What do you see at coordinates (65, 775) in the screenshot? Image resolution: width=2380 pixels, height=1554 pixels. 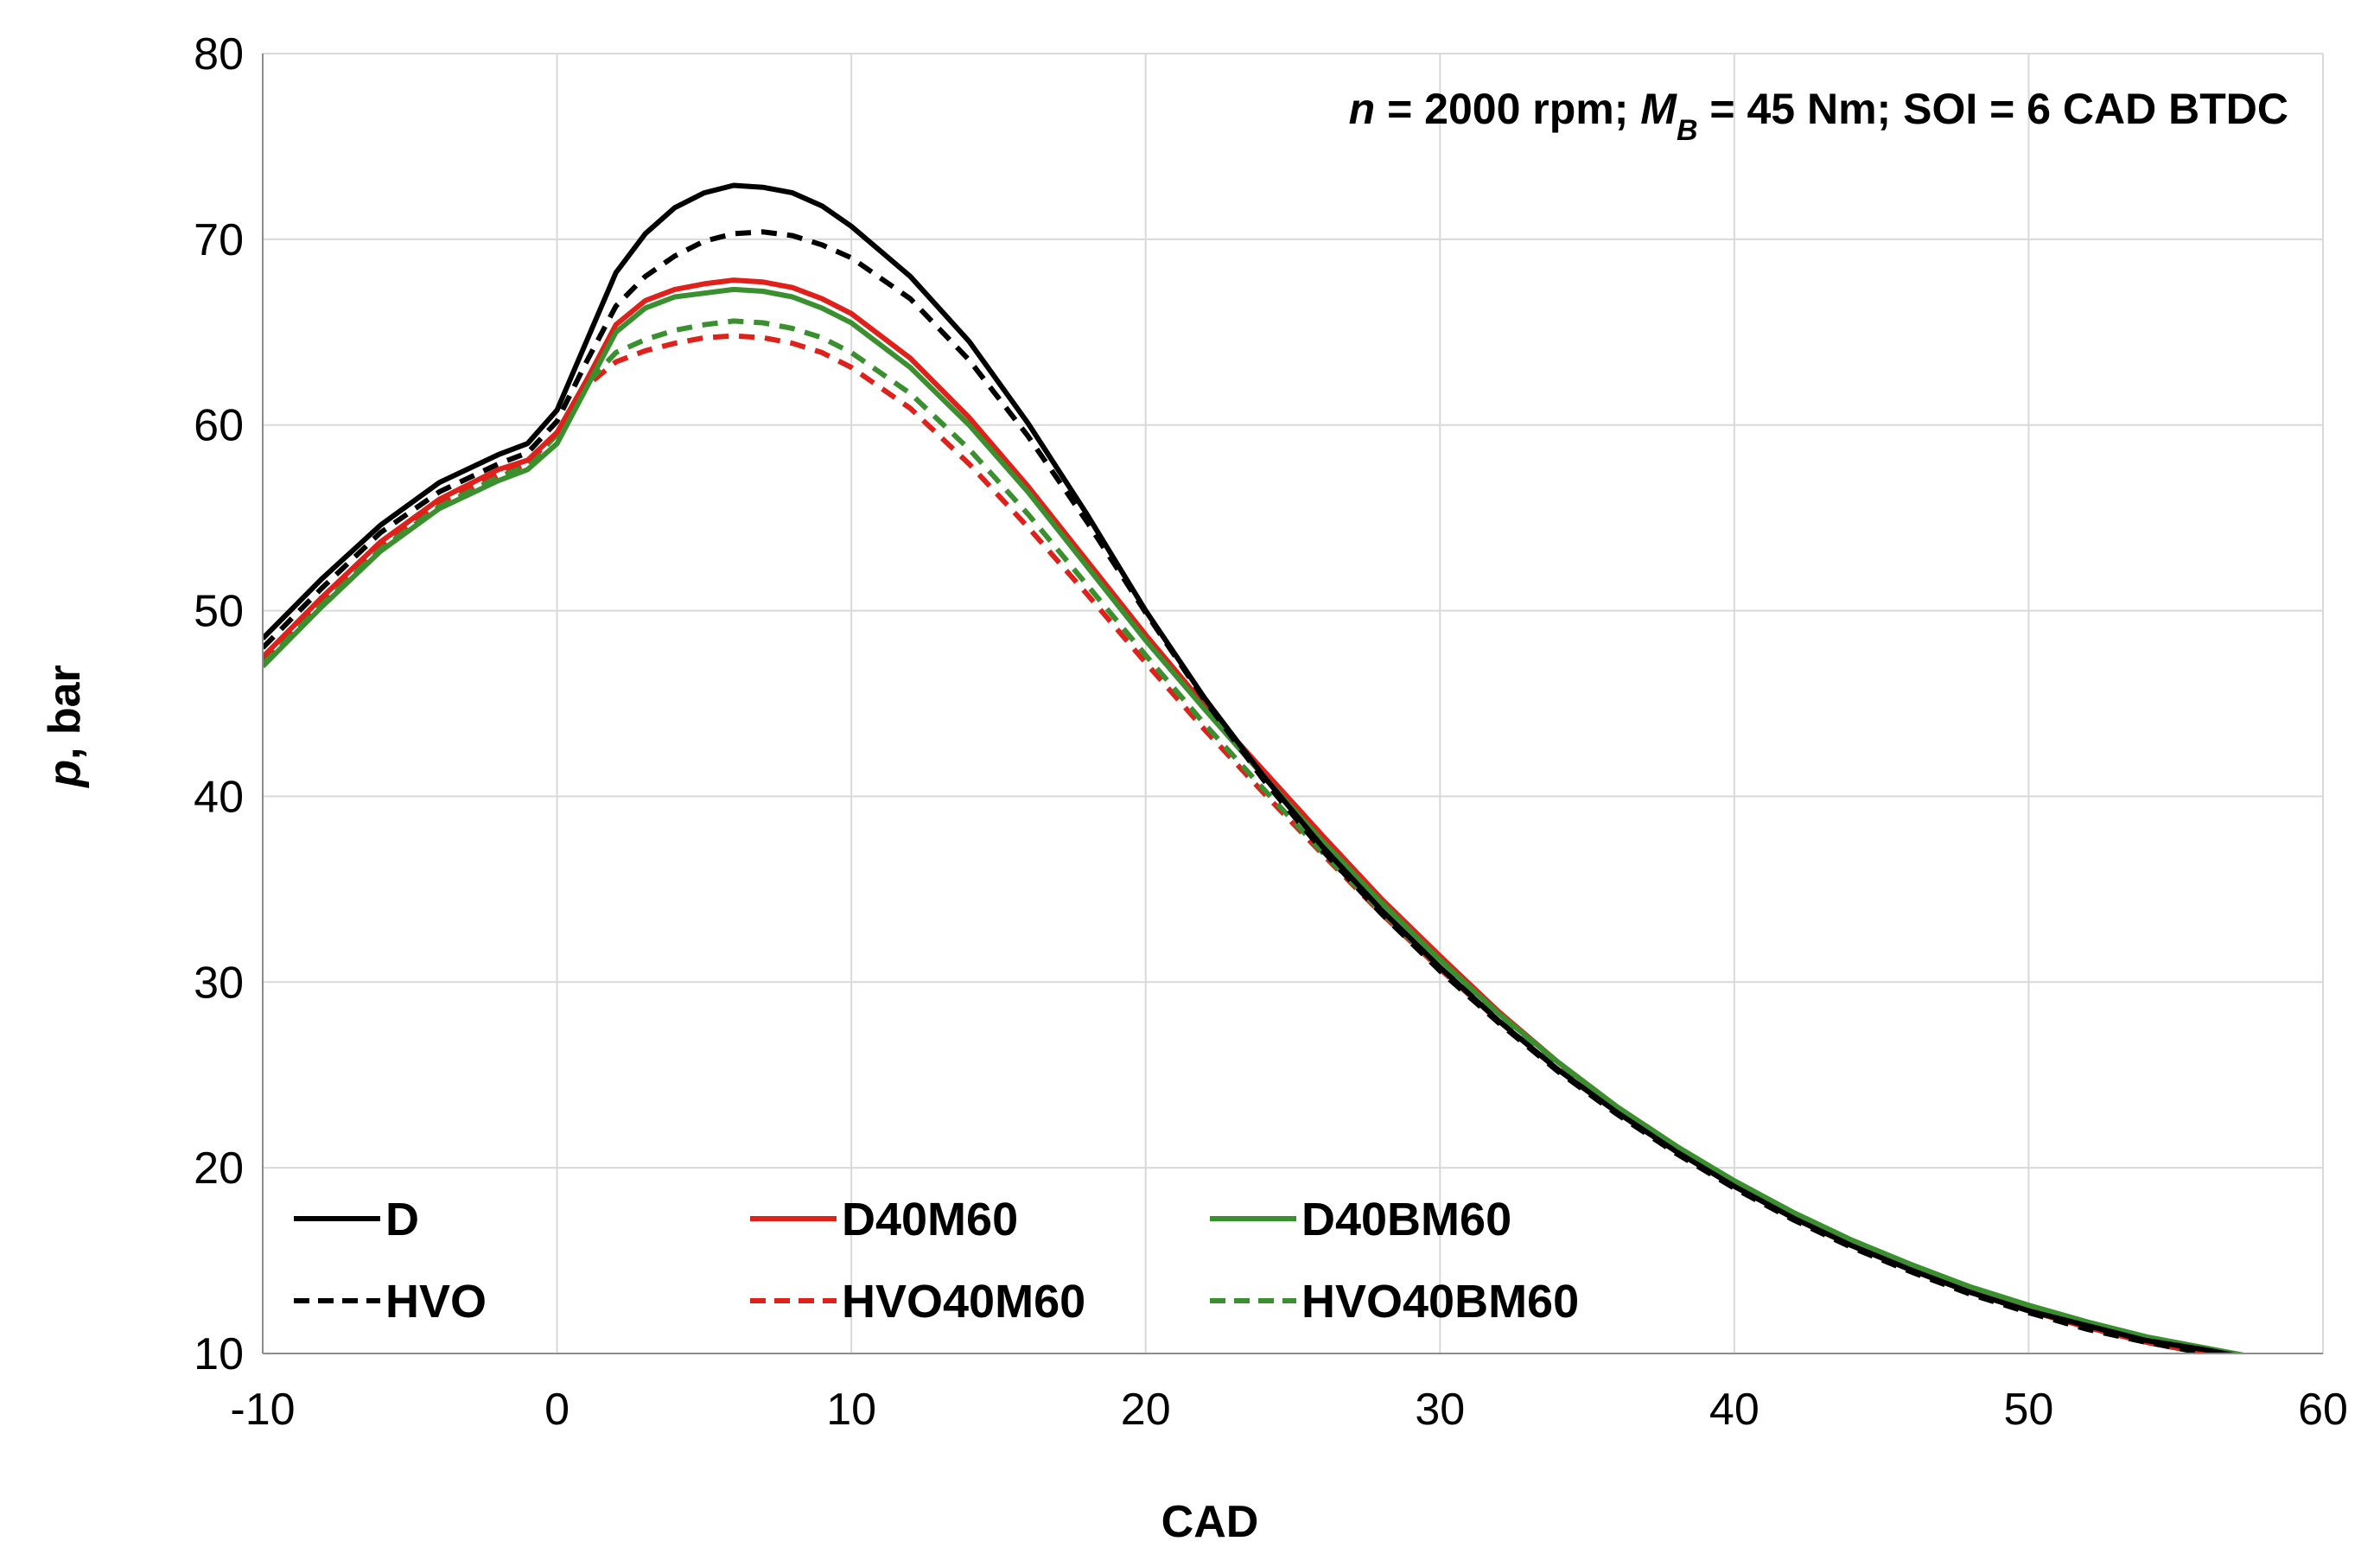 I see `y-axis-title-part: p` at bounding box center [65, 775].